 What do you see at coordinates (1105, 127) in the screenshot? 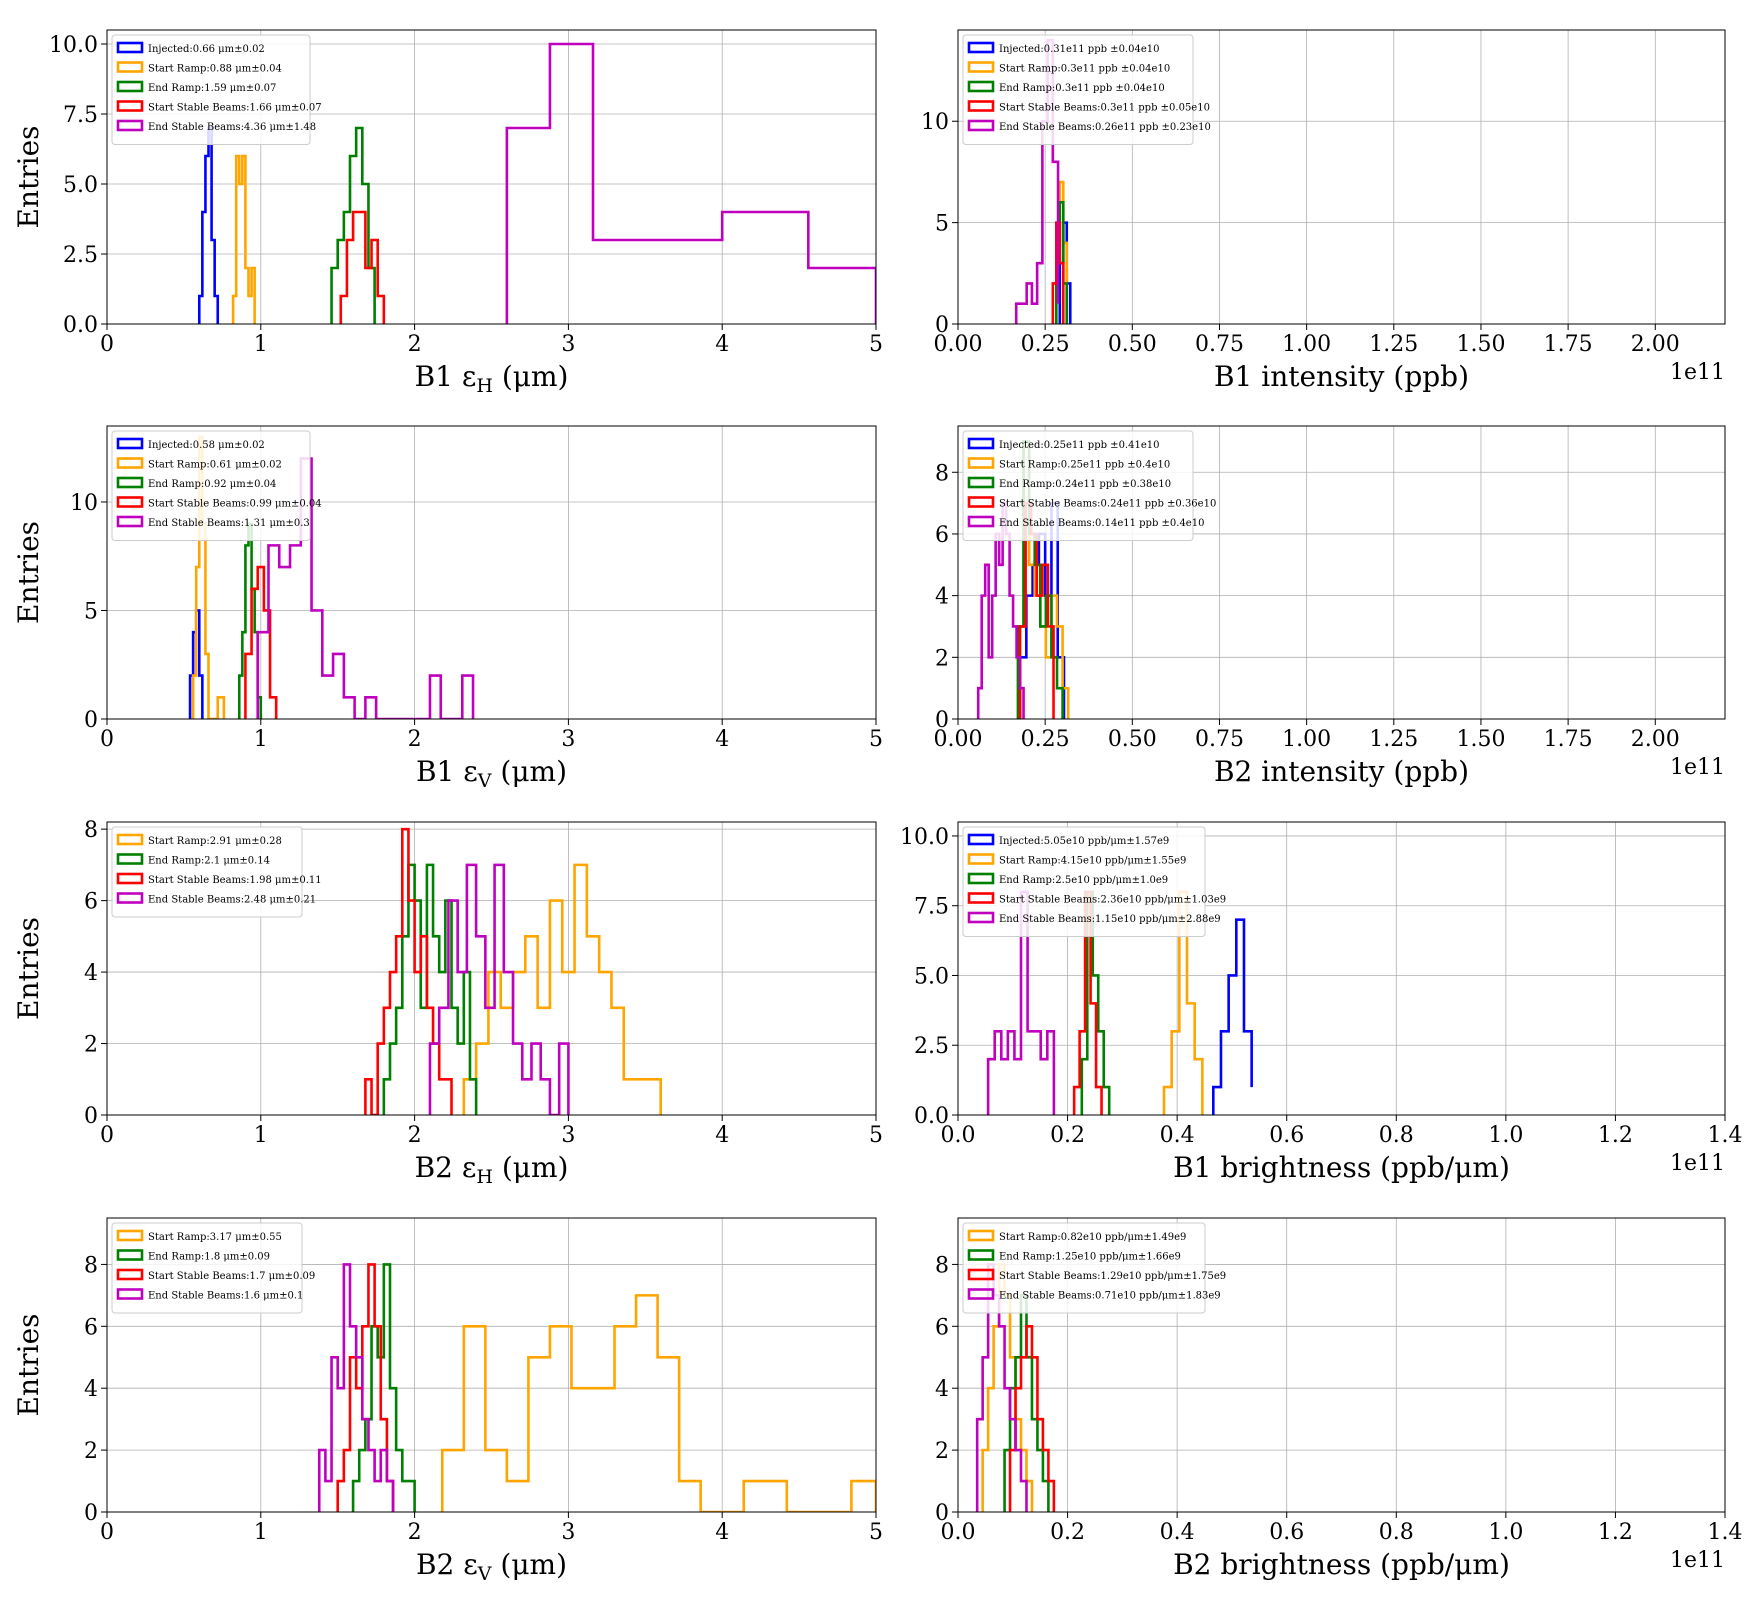
I see `legend-label: End Stable Beams:0.26e11 ppb ±0.23e10` at bounding box center [1105, 127].